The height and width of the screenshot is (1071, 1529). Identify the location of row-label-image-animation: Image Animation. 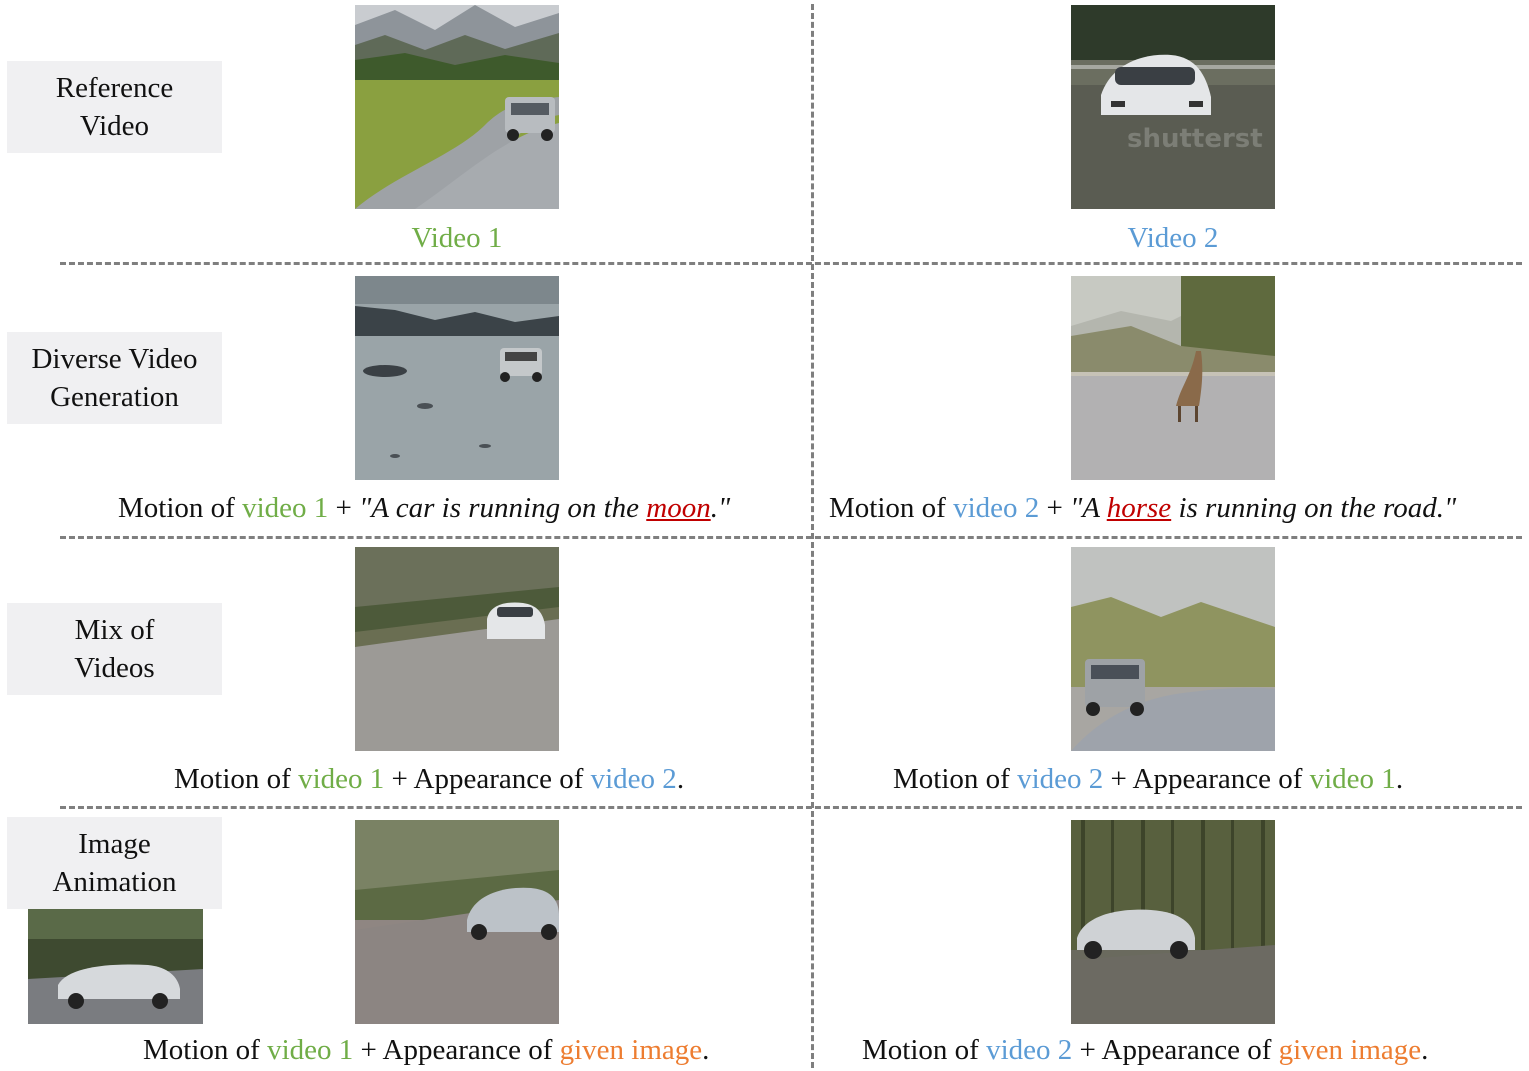
(114, 863).